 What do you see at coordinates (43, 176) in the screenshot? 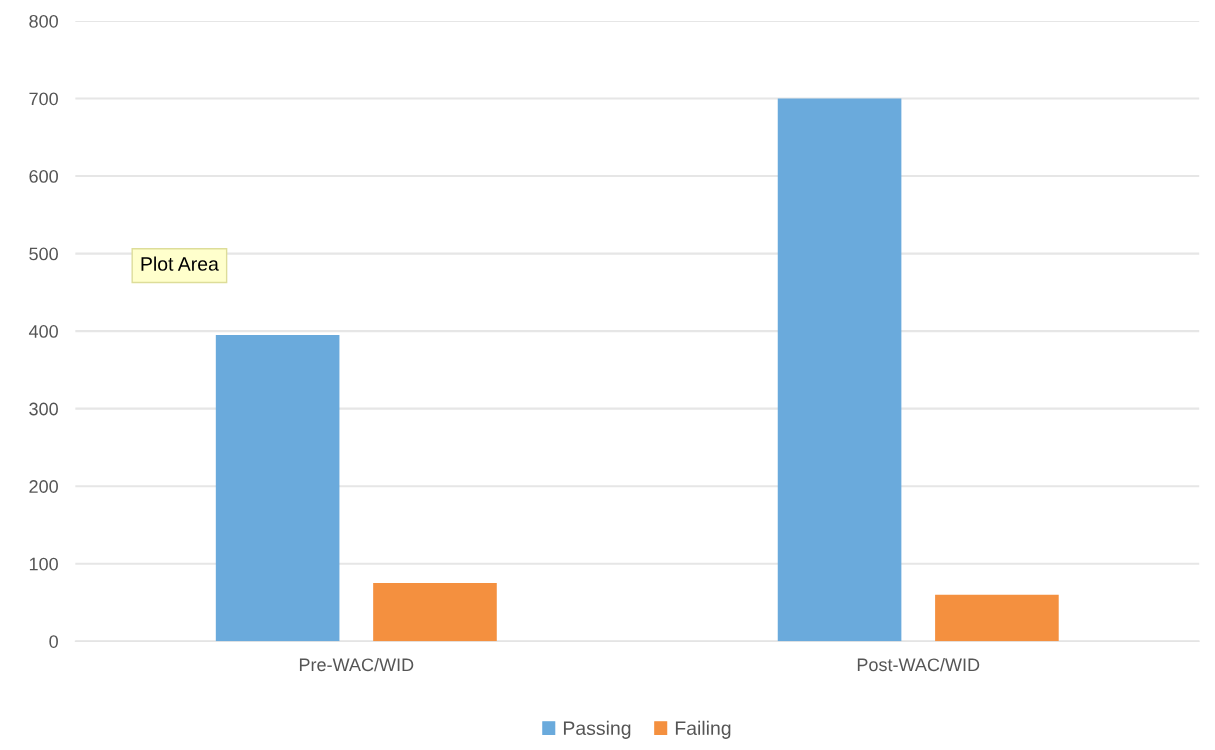
I see `y-tick-label: 600` at bounding box center [43, 176].